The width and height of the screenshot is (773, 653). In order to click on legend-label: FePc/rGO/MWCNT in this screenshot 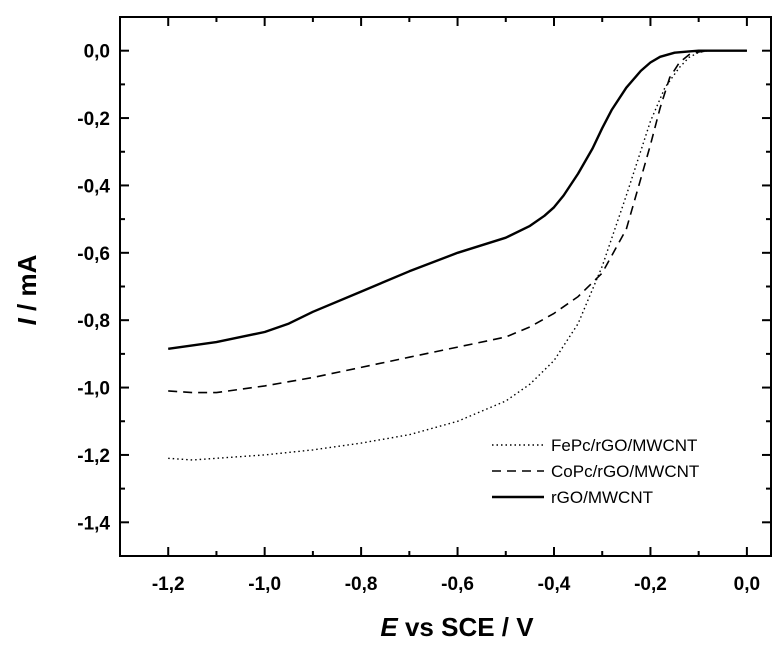, I will do `click(624, 445)`.